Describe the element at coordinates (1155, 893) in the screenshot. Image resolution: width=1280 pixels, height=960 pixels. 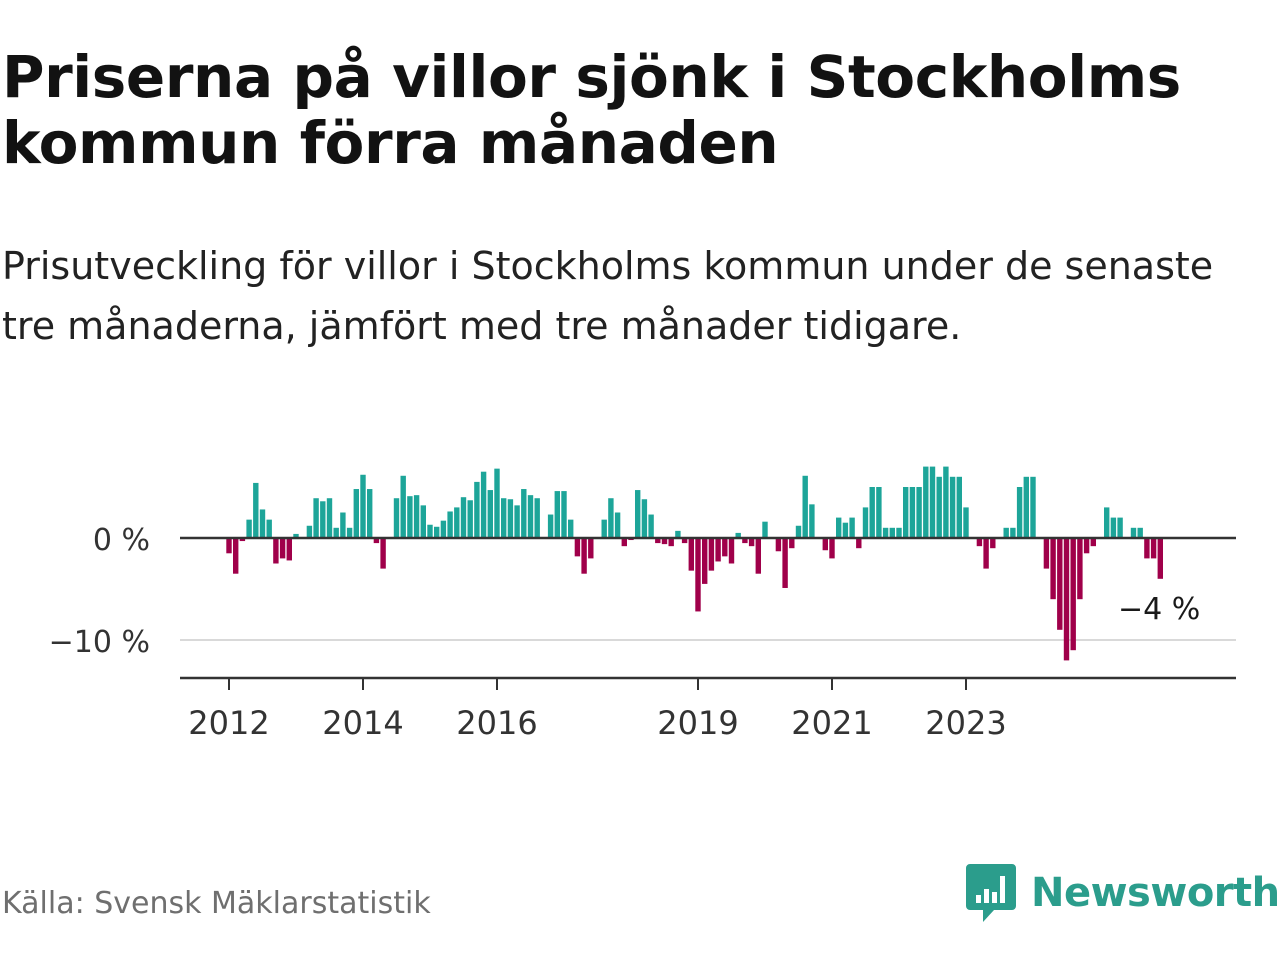
I see `brand-name: Newsworthy` at that location.